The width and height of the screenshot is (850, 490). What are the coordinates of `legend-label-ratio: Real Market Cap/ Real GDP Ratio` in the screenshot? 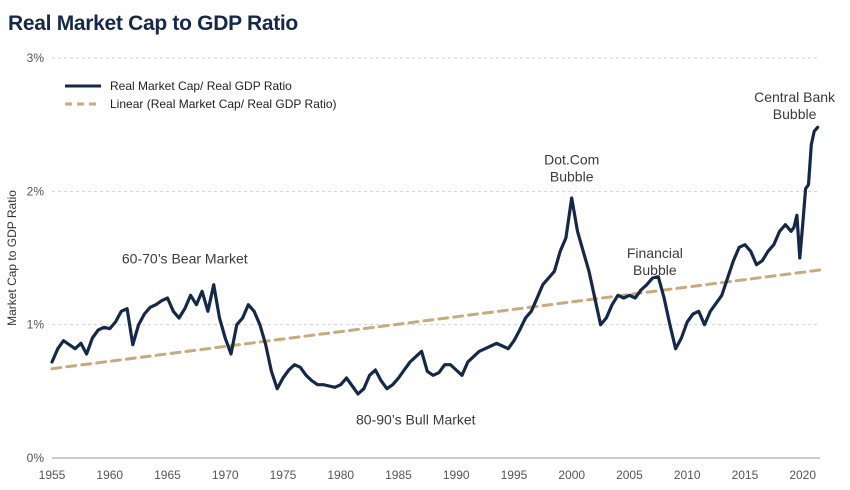 It's located at (201, 86).